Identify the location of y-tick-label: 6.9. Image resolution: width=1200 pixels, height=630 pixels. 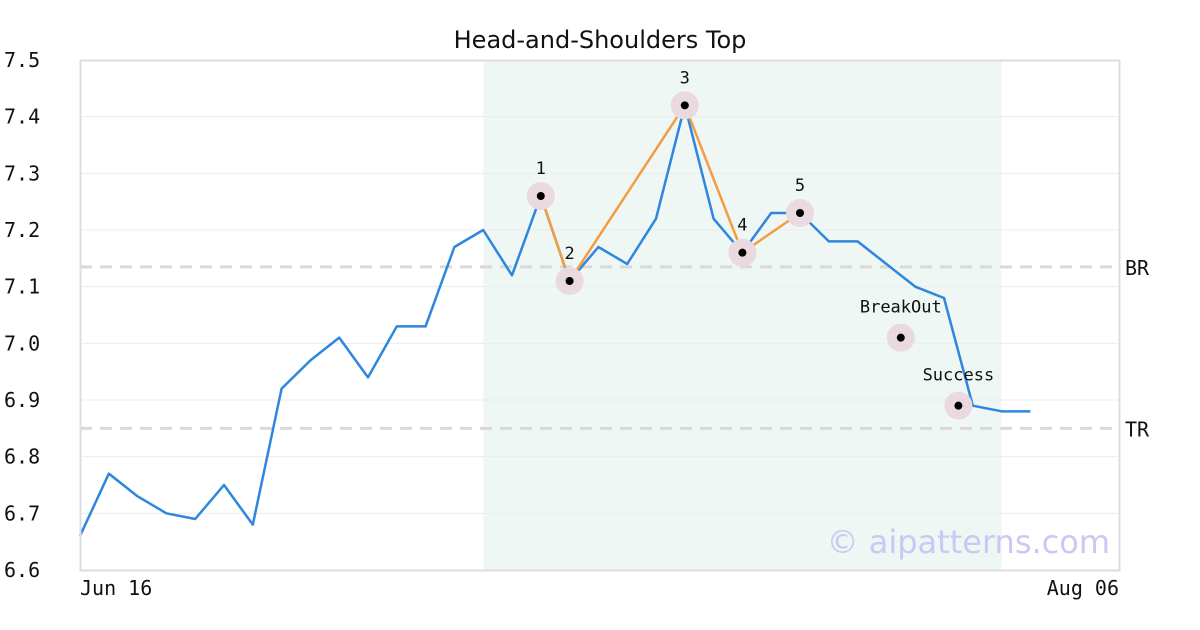
(22, 400).